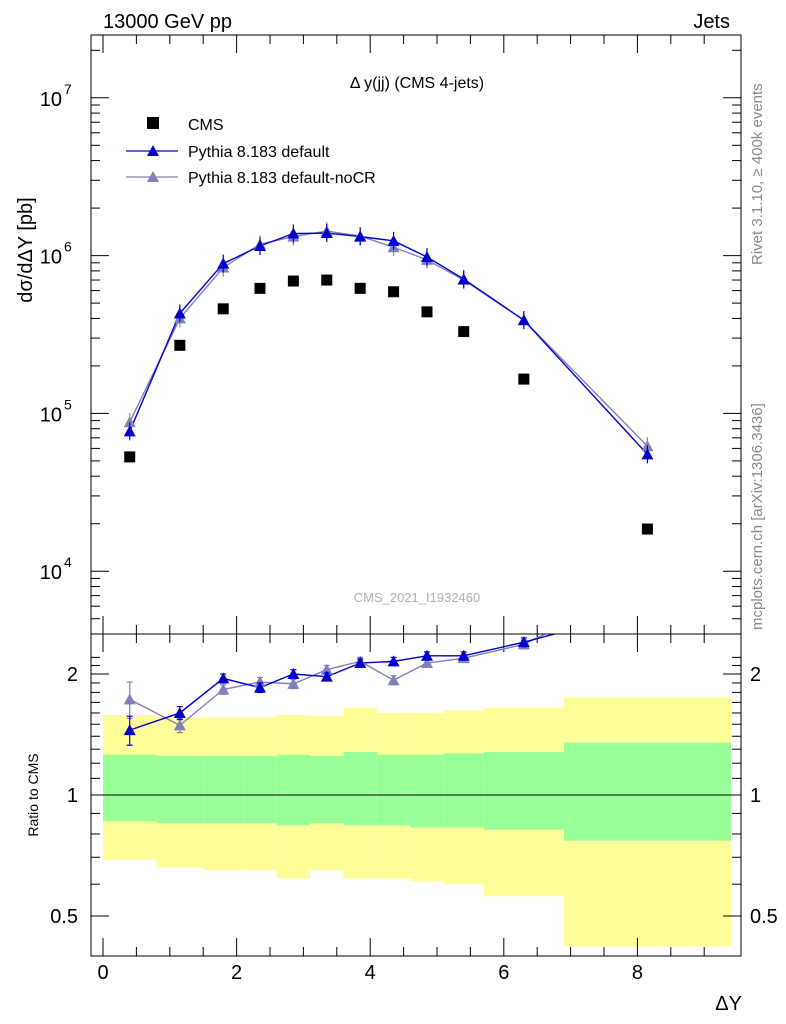 This screenshot has height=1024, width=786. Describe the element at coordinates (68, 404) in the screenshot. I see `y-tick-label-exponent: 5` at that location.